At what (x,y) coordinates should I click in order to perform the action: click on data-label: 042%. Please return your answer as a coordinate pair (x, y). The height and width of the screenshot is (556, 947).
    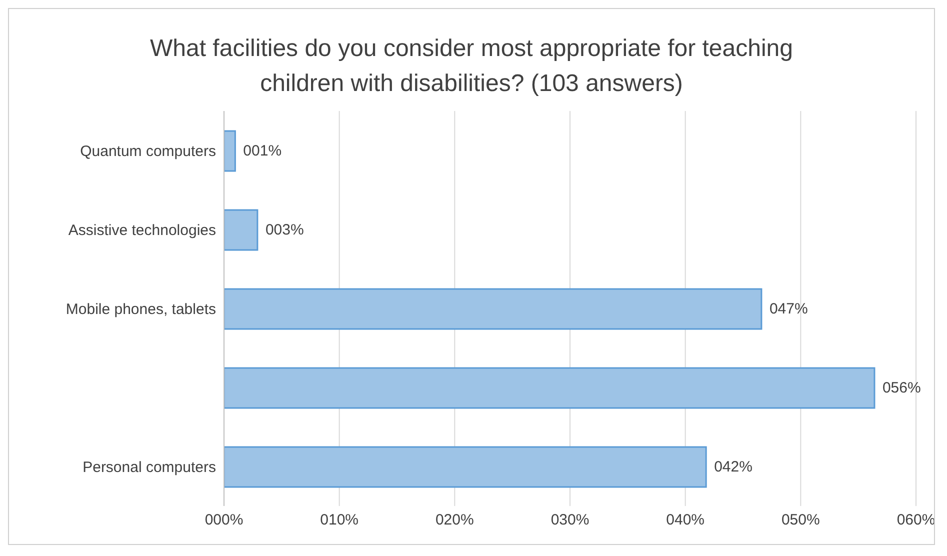
    Looking at the image, I should click on (733, 467).